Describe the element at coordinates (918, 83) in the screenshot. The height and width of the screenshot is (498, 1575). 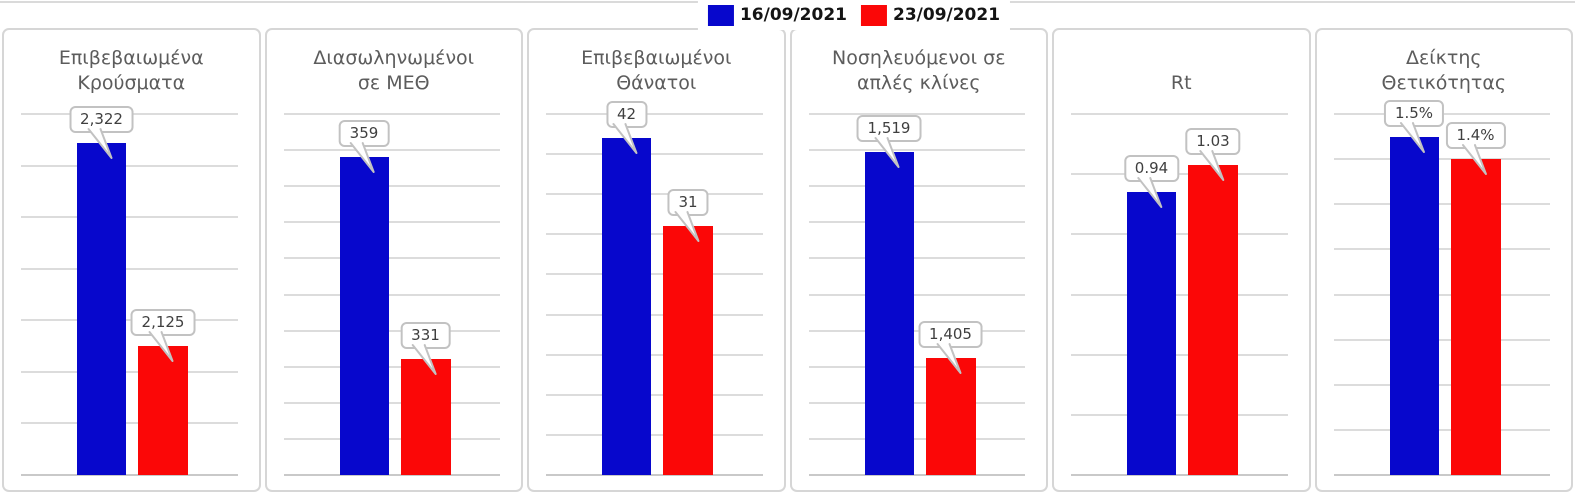
I see `panel-title-line: απλές κλίνες` at that location.